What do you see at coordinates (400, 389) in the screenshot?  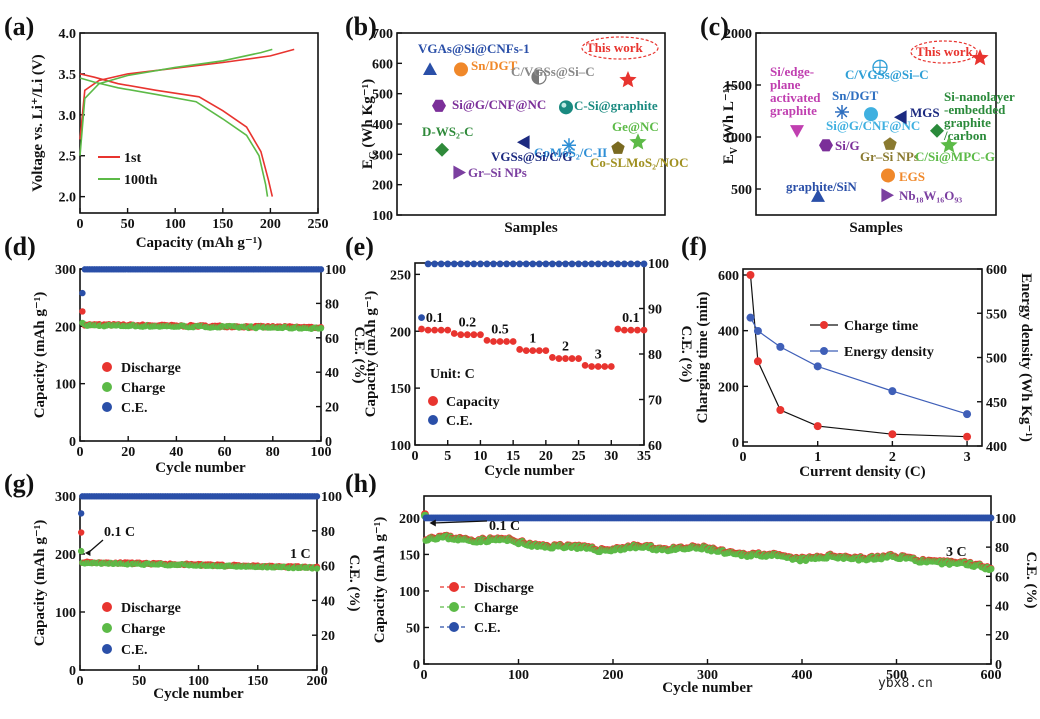 I see `y-tick-label: 150` at bounding box center [400, 389].